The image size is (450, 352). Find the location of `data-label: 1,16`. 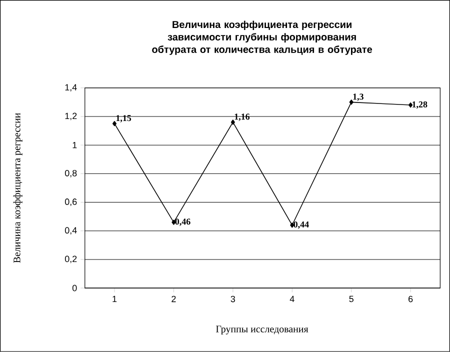

data-label: 1,16 is located at coordinates (242, 118).